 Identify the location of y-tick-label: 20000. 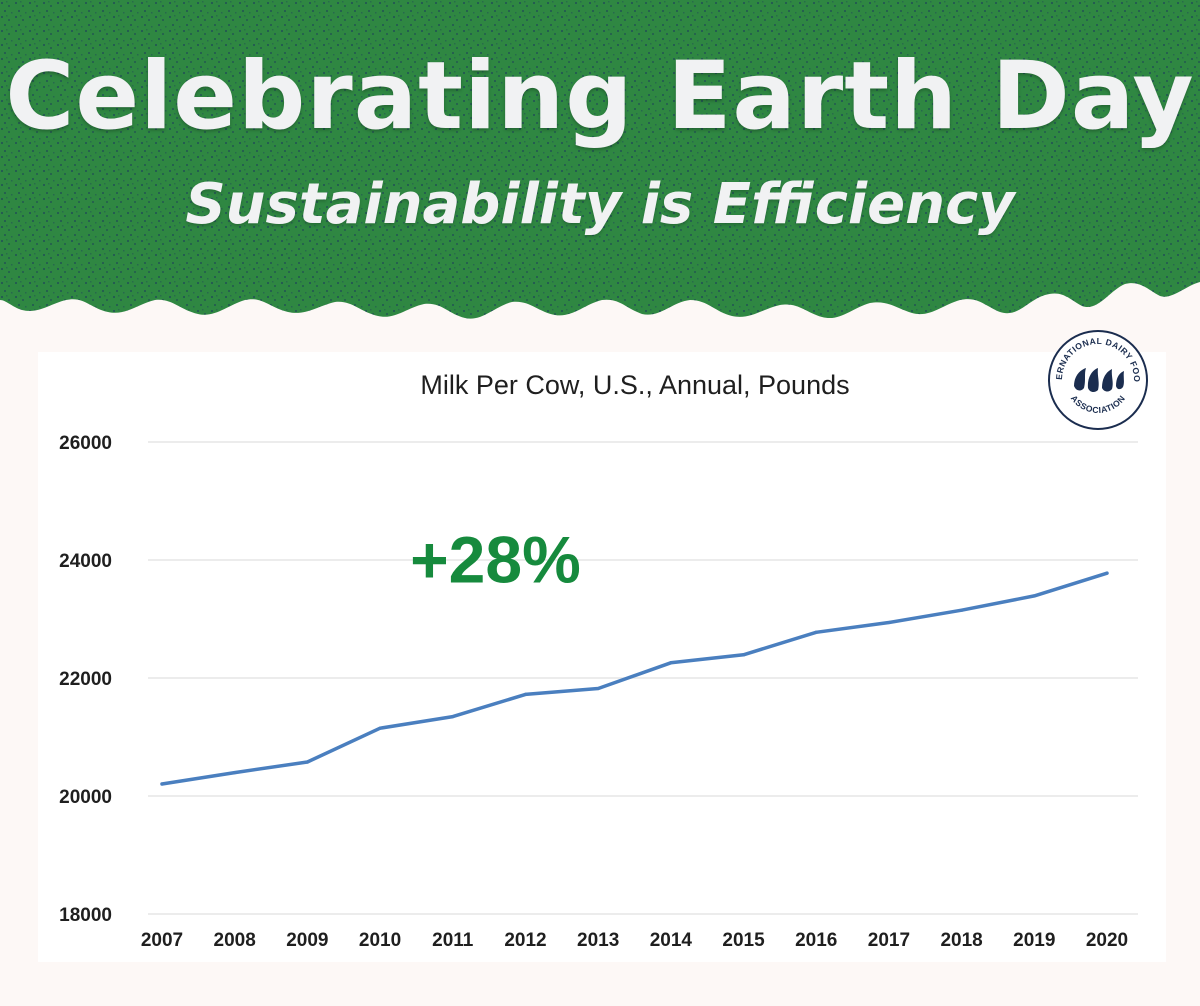
(85, 797).